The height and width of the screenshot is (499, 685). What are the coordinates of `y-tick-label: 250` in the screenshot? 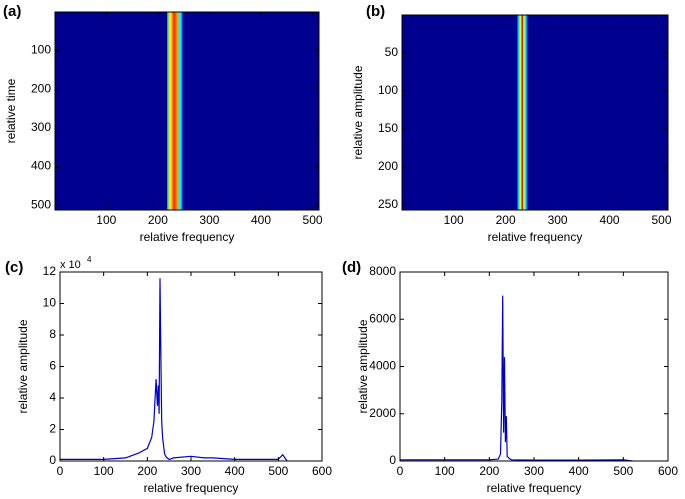 It's located at (388, 204).